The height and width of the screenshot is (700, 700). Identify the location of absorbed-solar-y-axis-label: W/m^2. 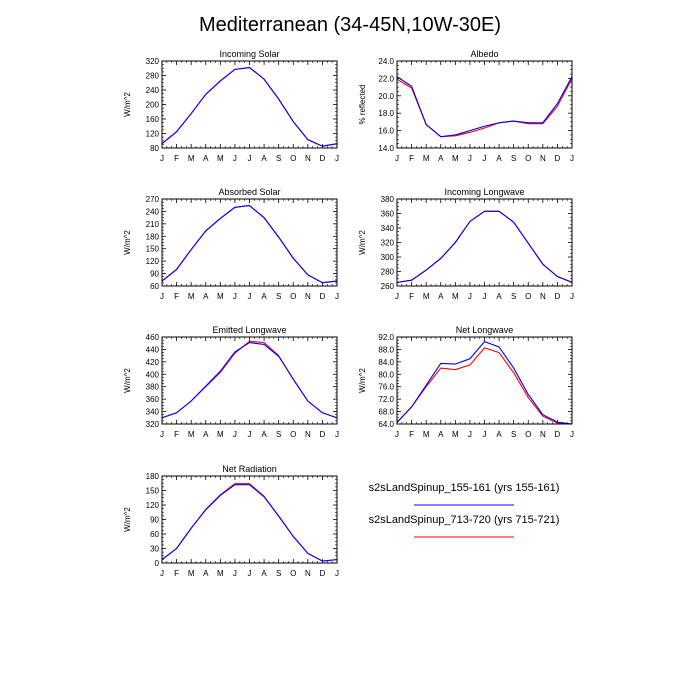
(127, 242).